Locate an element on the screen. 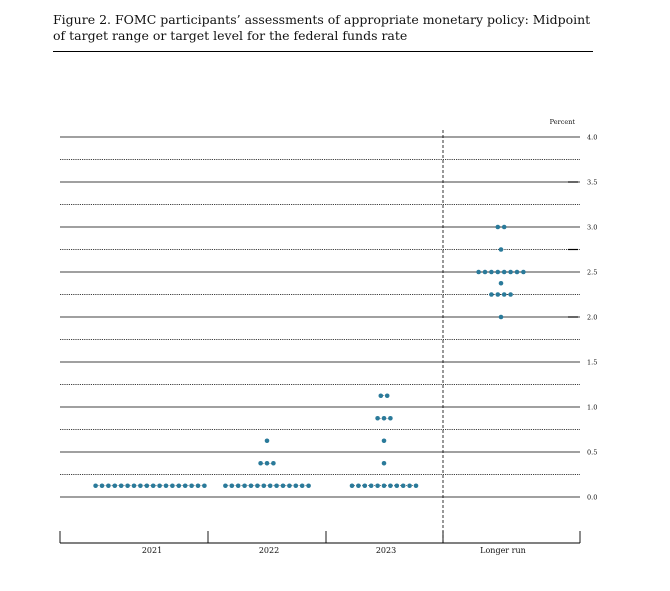 The height and width of the screenshot is (591, 670). x-category-label: Longer run is located at coordinates (503, 550).